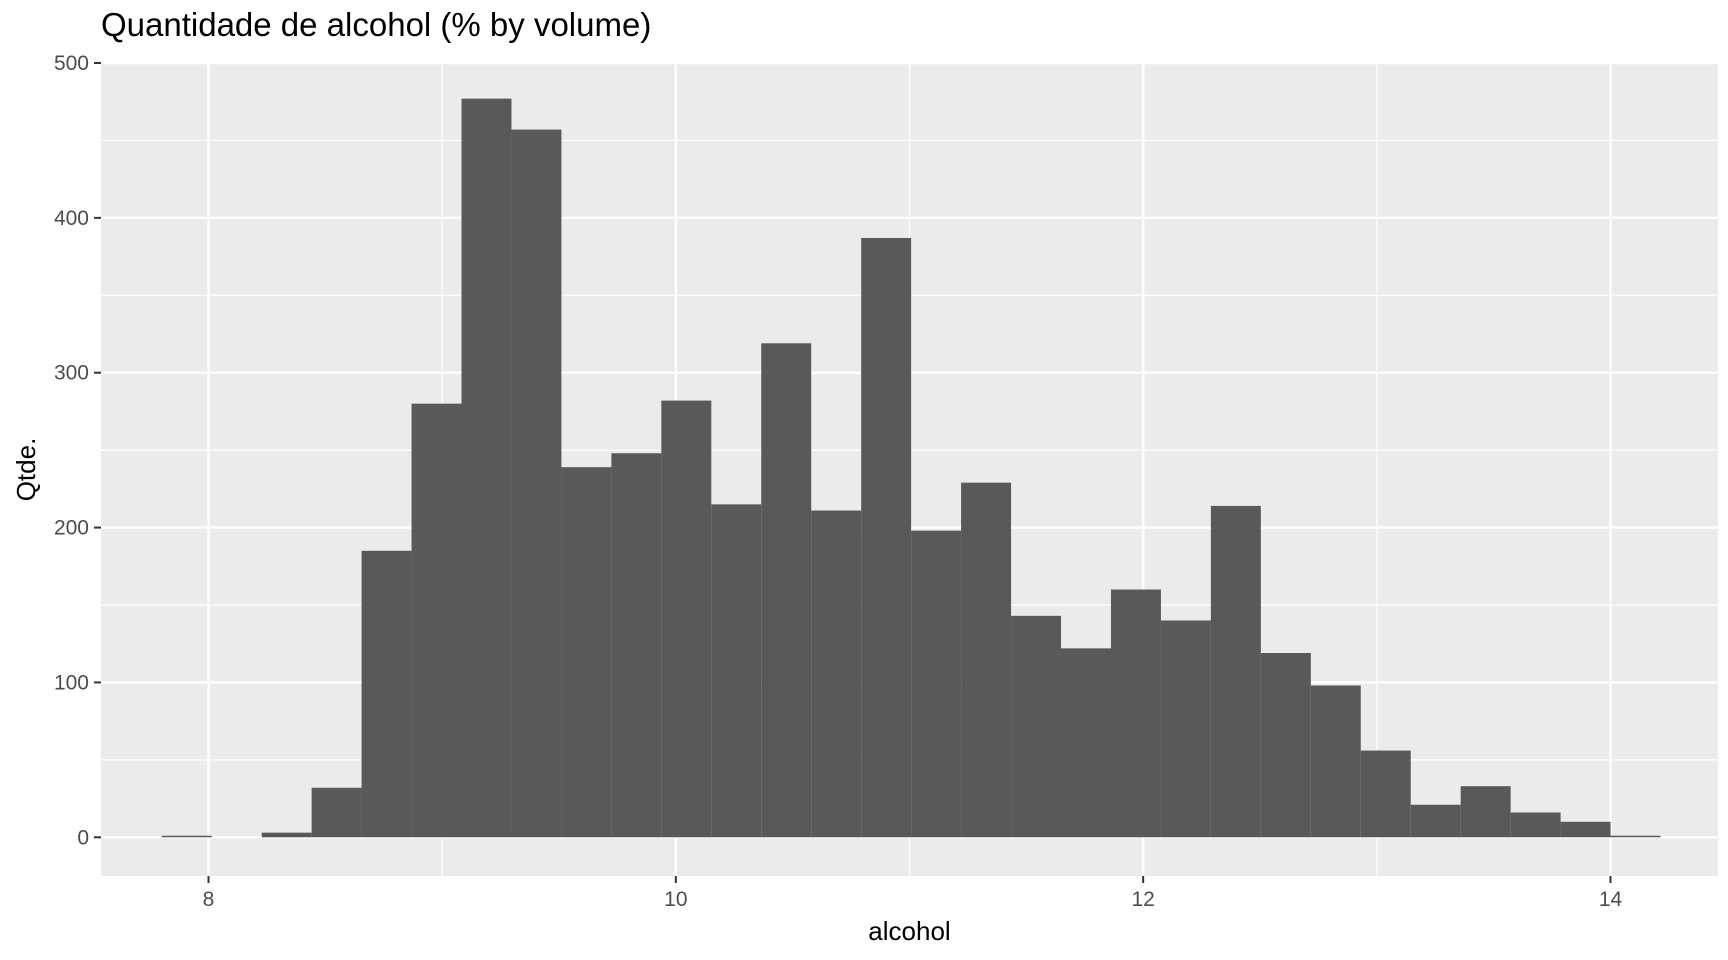 The height and width of the screenshot is (960, 1728). I want to click on x-tick-label: 14, so click(1611, 899).